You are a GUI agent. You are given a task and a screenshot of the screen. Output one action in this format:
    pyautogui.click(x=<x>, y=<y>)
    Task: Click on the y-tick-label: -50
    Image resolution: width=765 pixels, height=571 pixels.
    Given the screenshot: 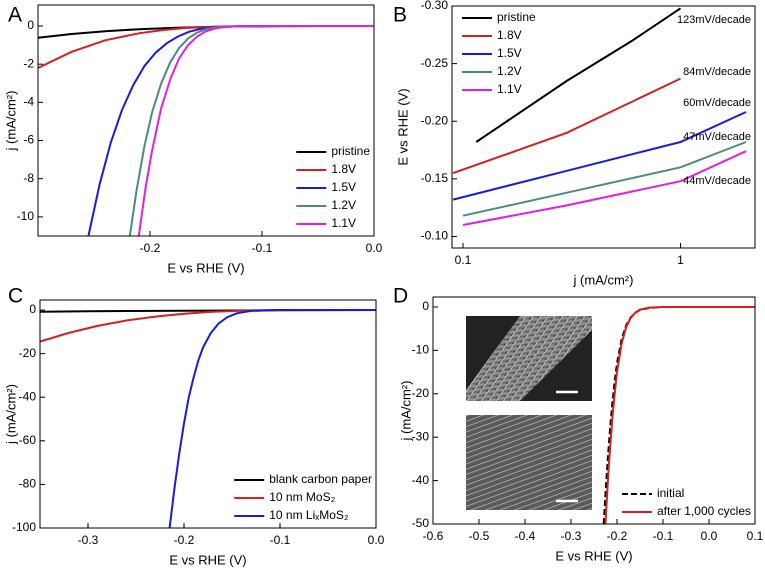 What is the action you would take?
    pyautogui.click(x=421, y=523)
    